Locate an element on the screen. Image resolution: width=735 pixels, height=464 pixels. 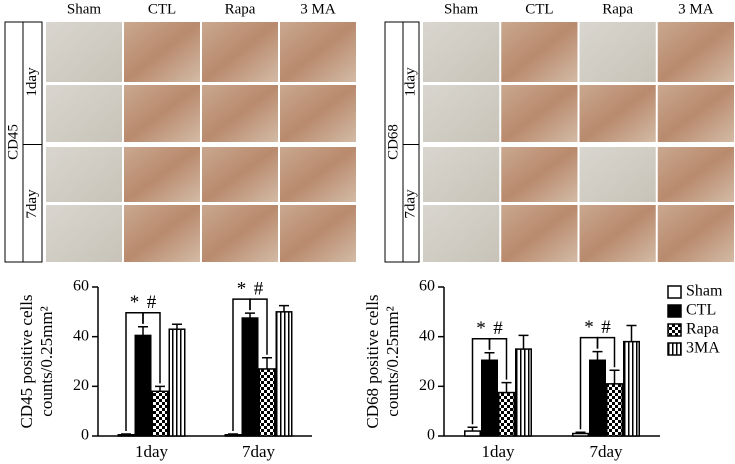
y-axis-label: CD68 positive cells is located at coordinates (372, 361).